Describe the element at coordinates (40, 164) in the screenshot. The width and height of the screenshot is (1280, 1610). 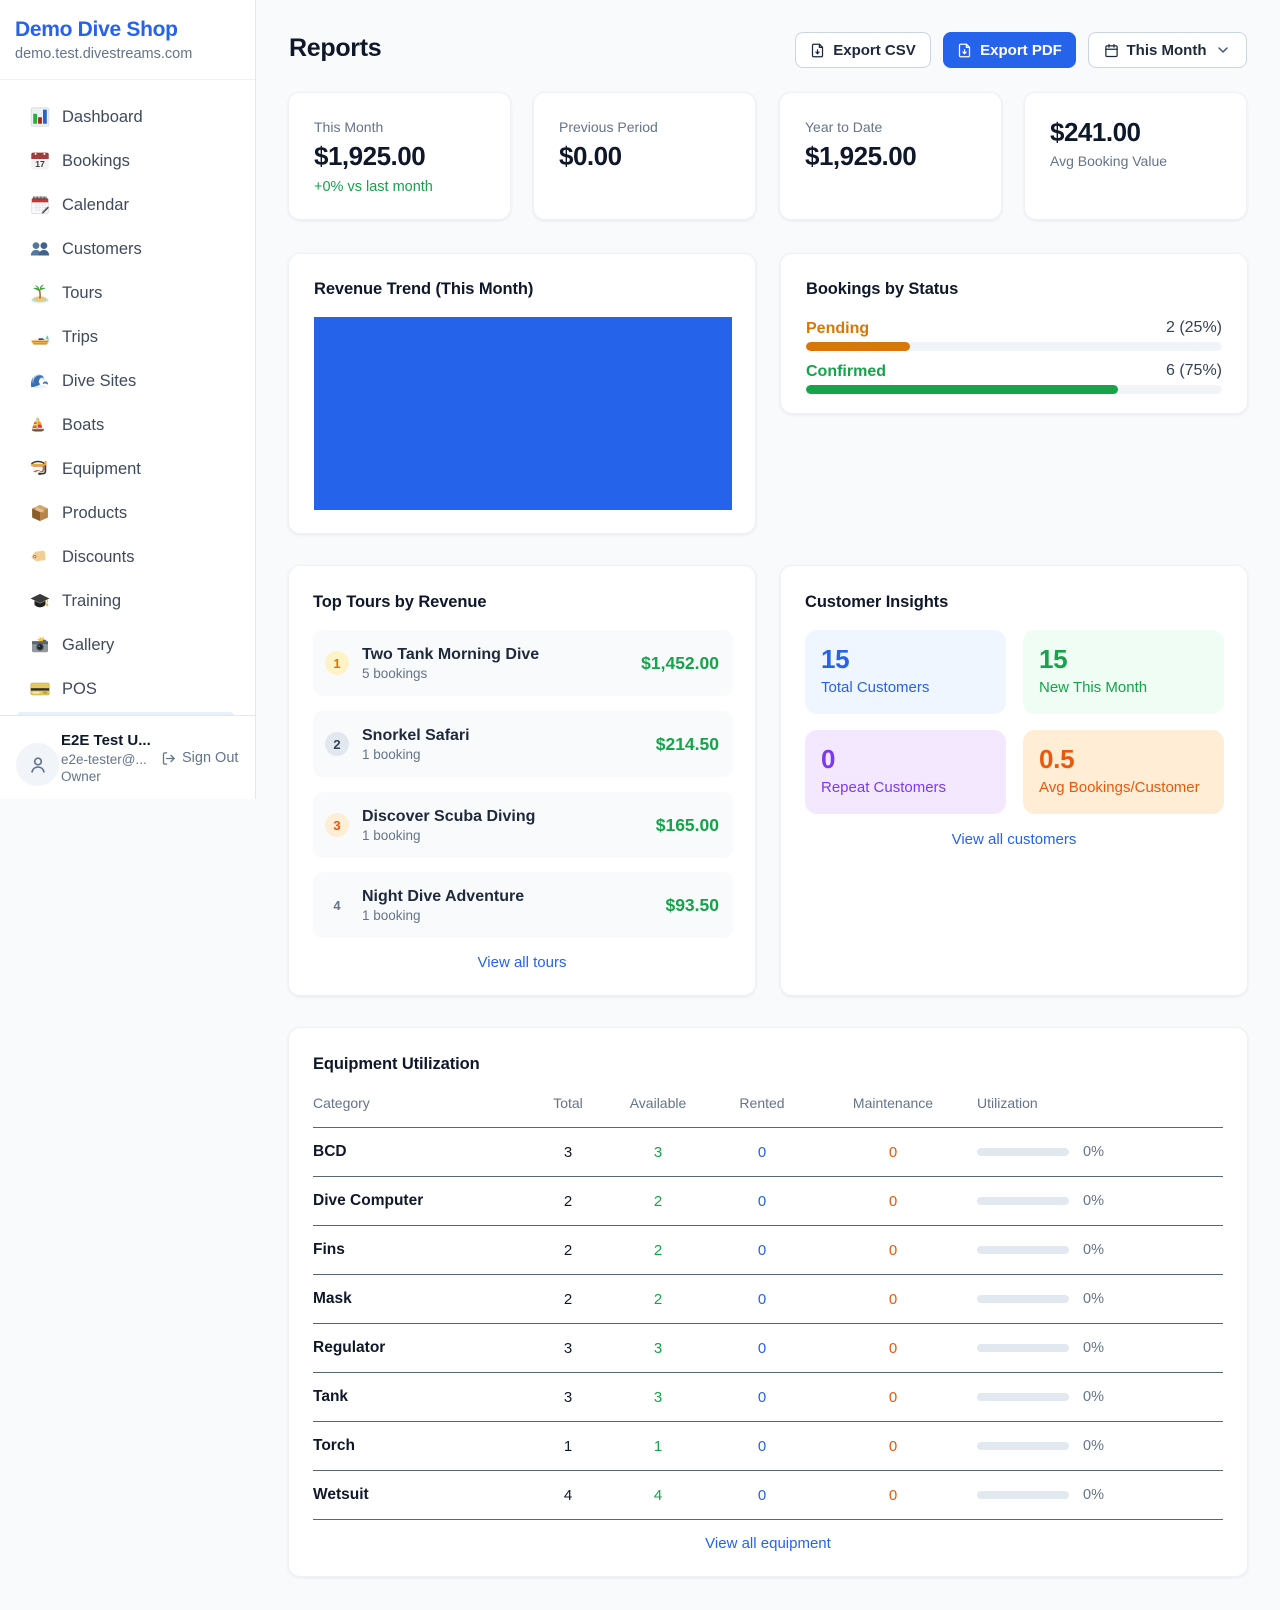
I see `svg-text: 17` at that location.